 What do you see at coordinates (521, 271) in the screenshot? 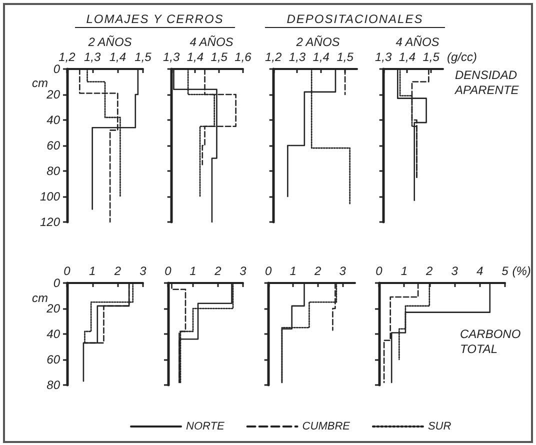
I see `x-axis-title: (%)` at bounding box center [521, 271].